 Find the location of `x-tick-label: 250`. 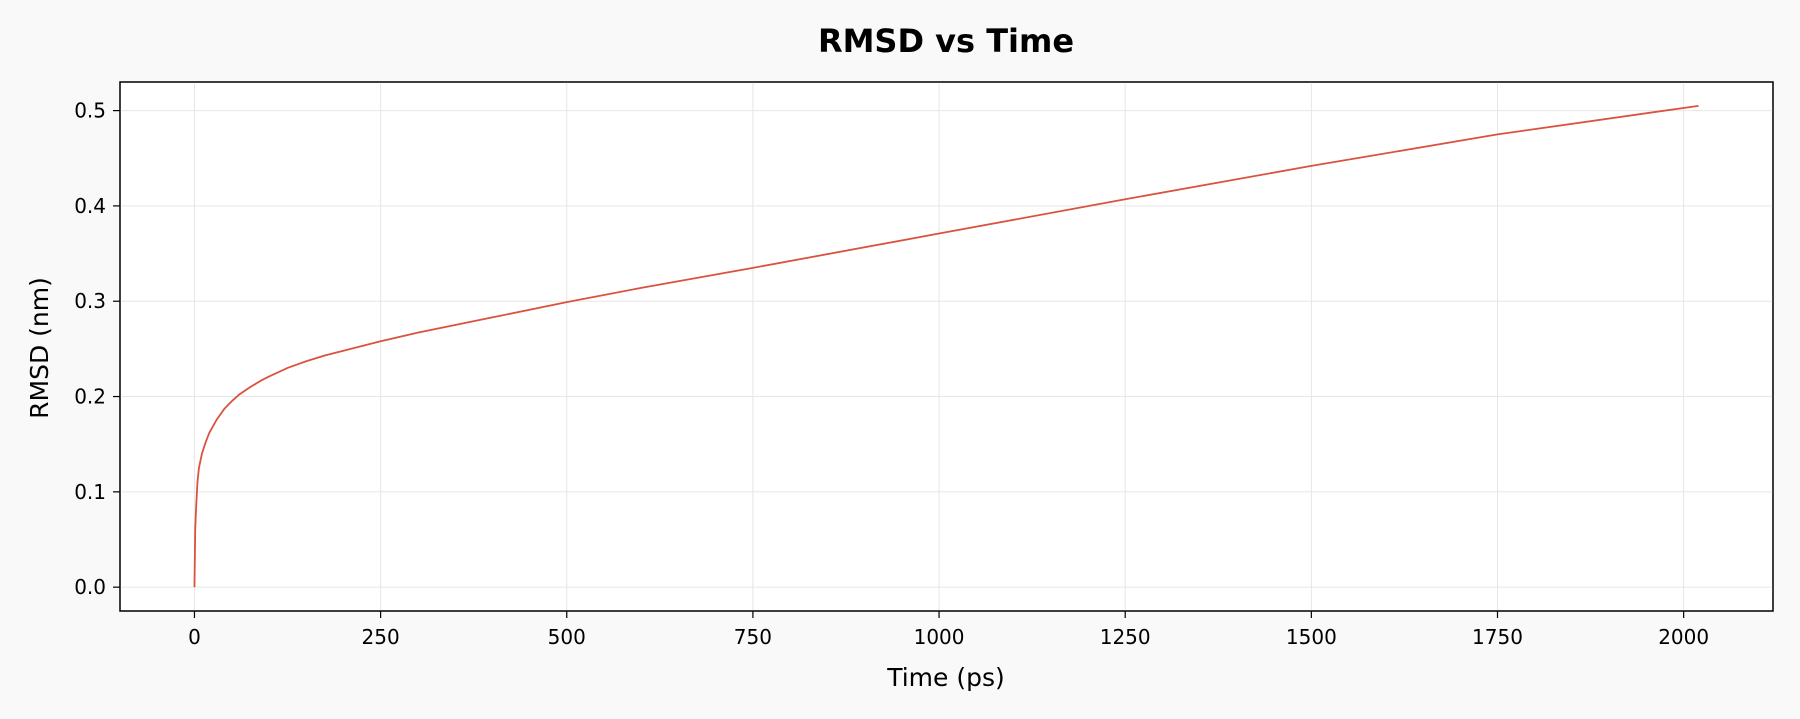

x-tick-label: 250 is located at coordinates (381, 637).